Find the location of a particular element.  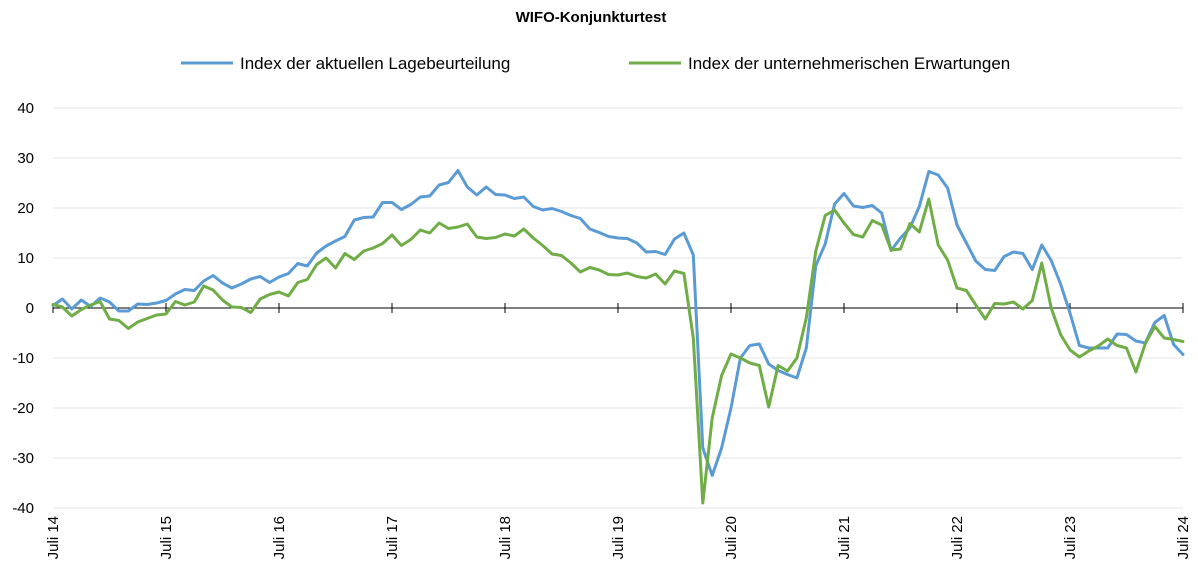

x-tick-label: Juli 24 is located at coordinates (1183, 537).